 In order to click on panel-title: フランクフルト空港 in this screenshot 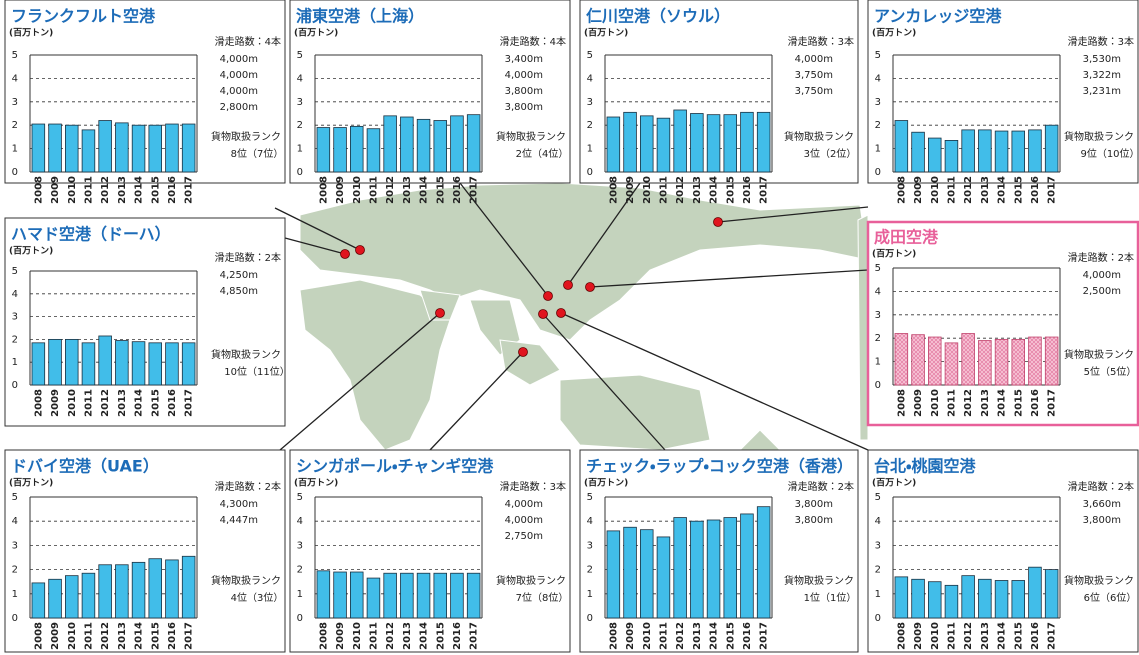, I will do `click(83, 16)`.